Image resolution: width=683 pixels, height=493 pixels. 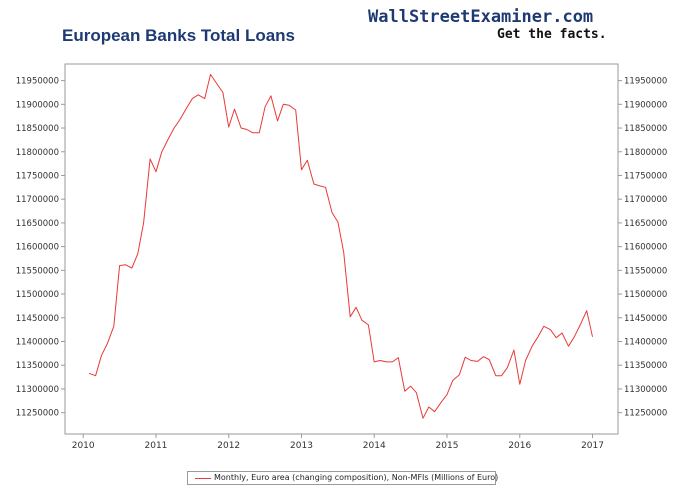 I want to click on y-tick-label-left: 11550000, so click(x=37, y=271).